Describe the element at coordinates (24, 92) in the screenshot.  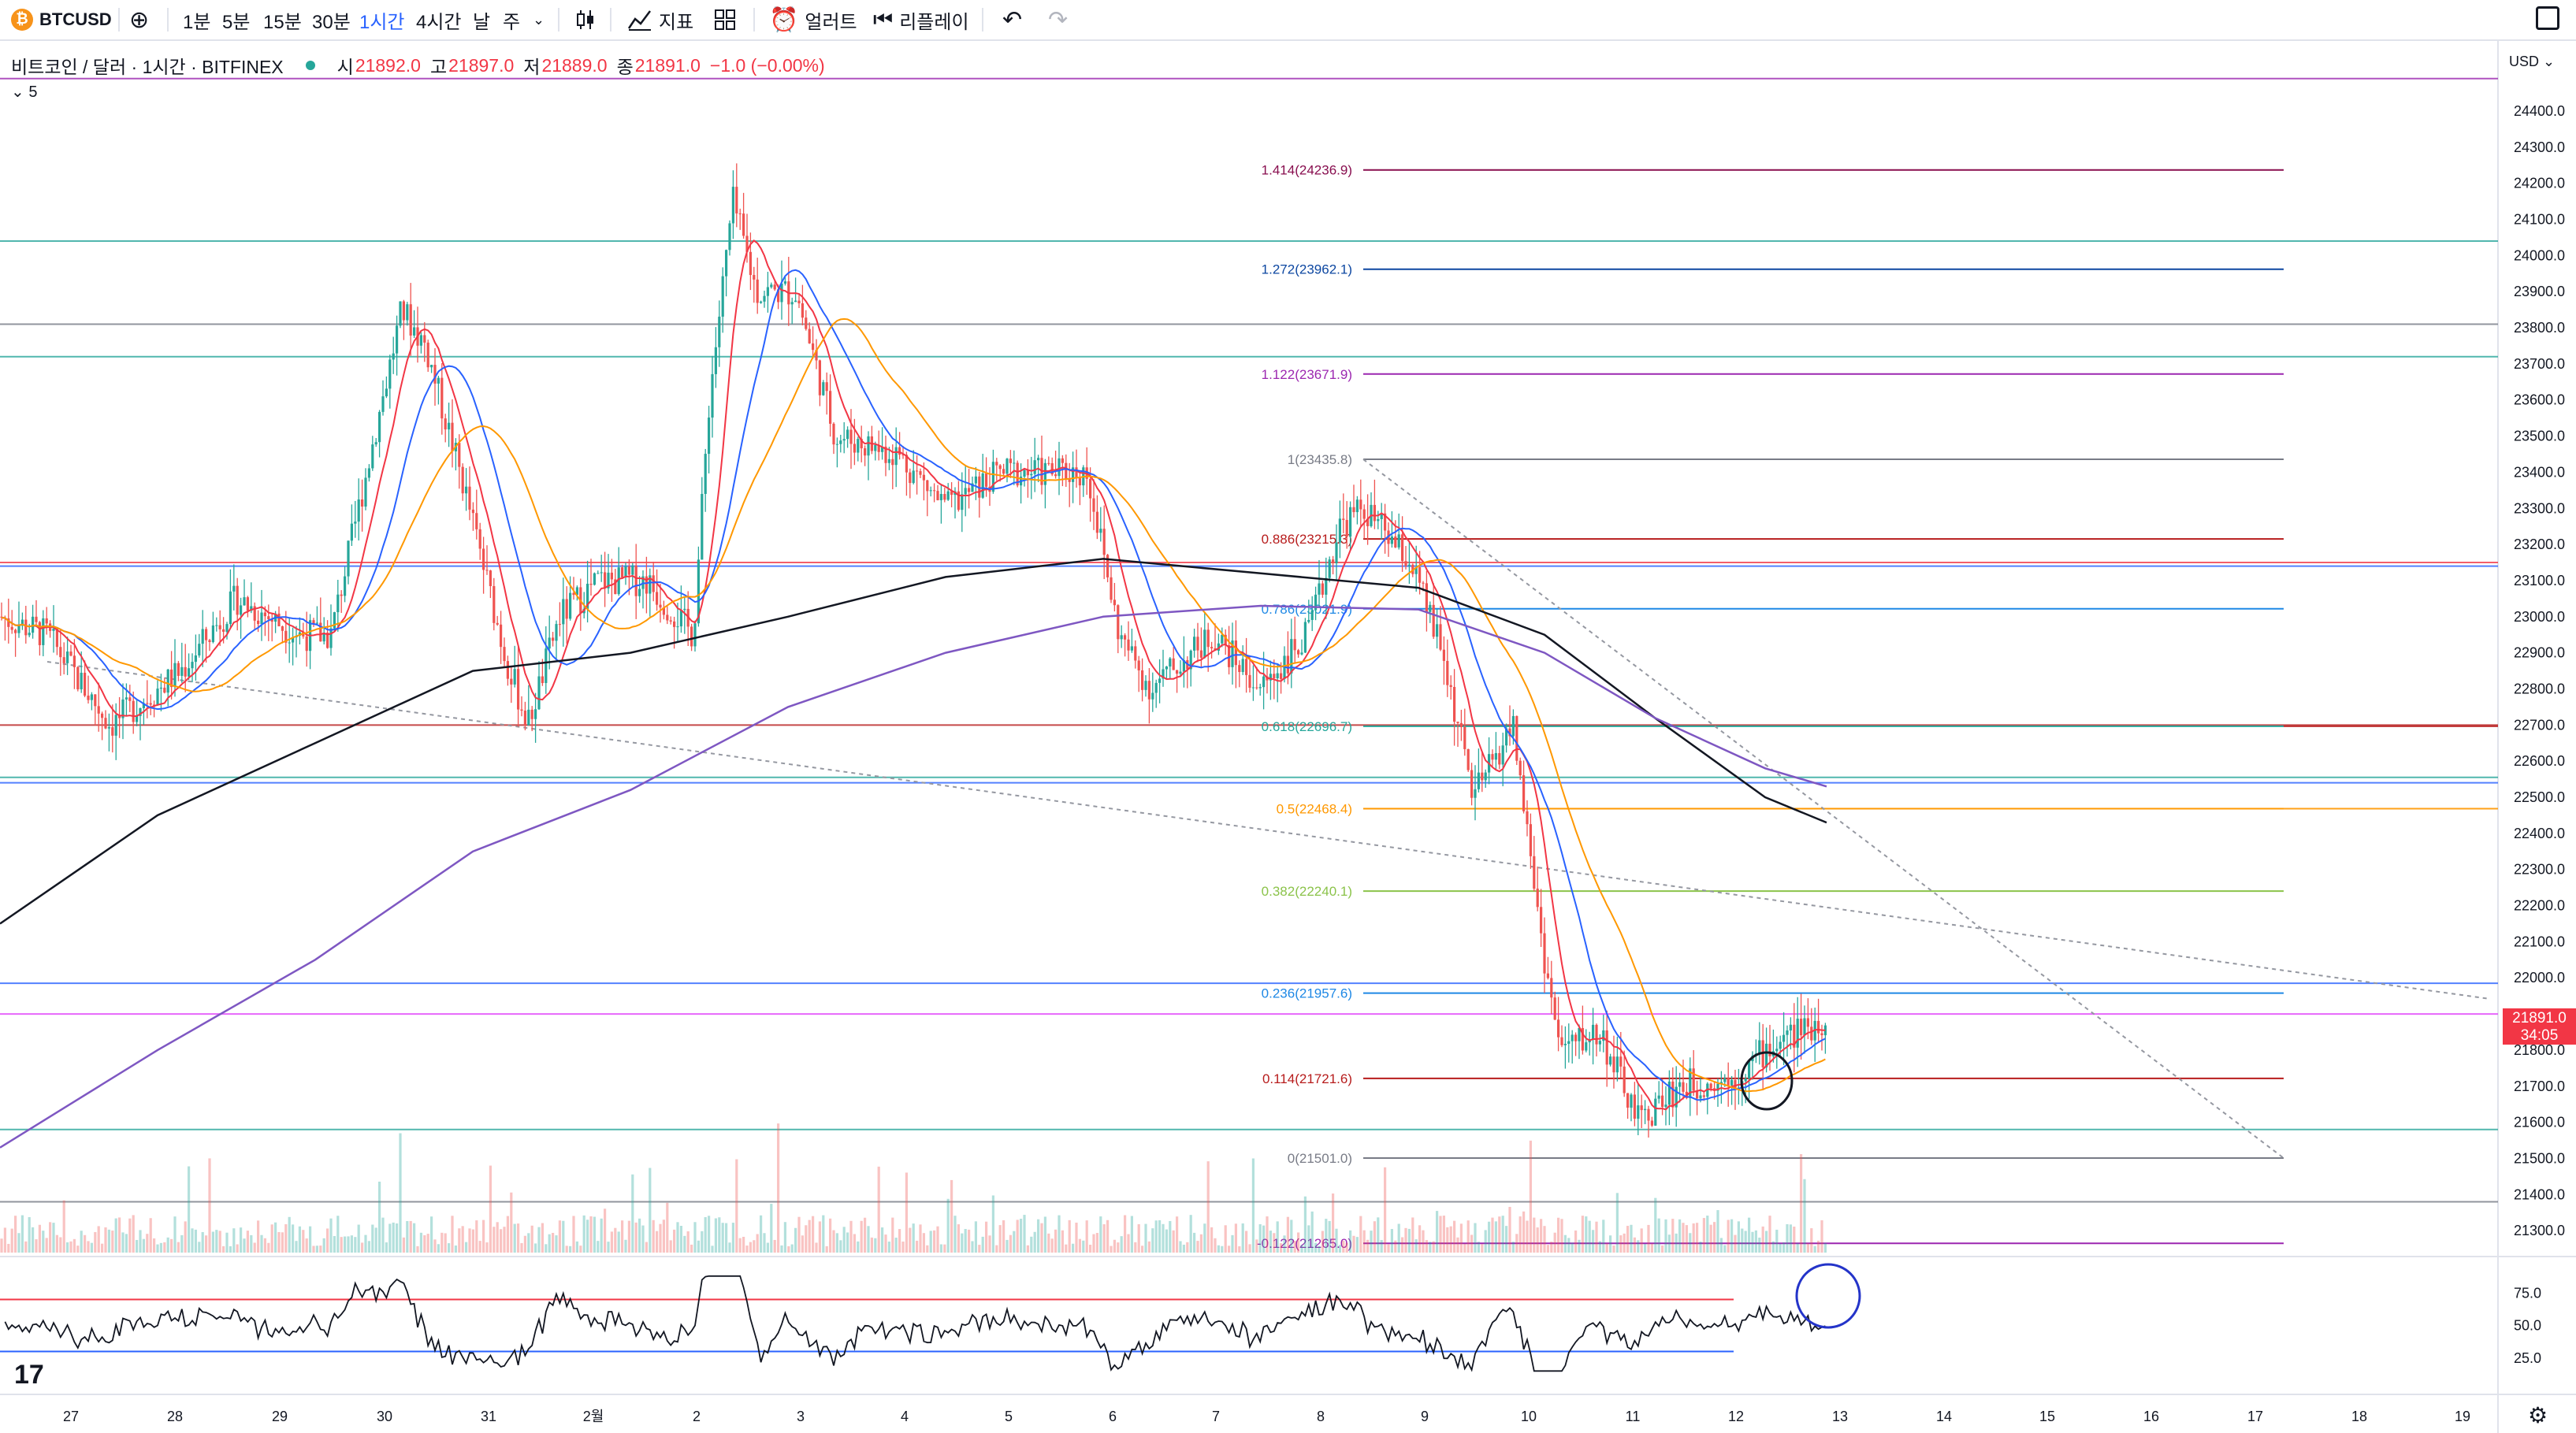
I see `collapse-legend-button: ⌄ 5` at that location.